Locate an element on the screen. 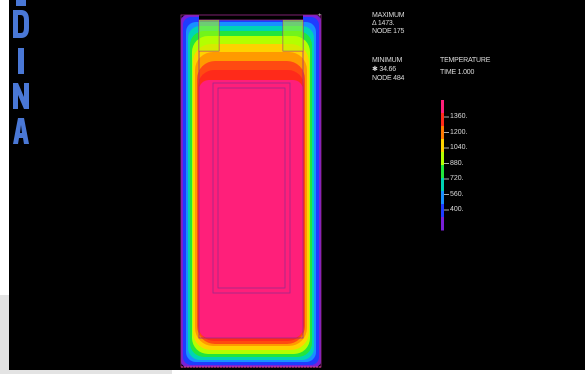 This screenshot has height=374, width=585. logo-letter-a-top is located at coordinates (21, 3).